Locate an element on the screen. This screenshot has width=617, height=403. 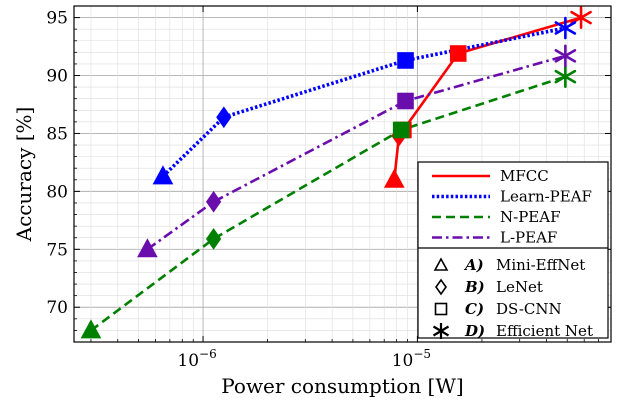
legend-marker-key: D) is located at coordinates (474, 331).